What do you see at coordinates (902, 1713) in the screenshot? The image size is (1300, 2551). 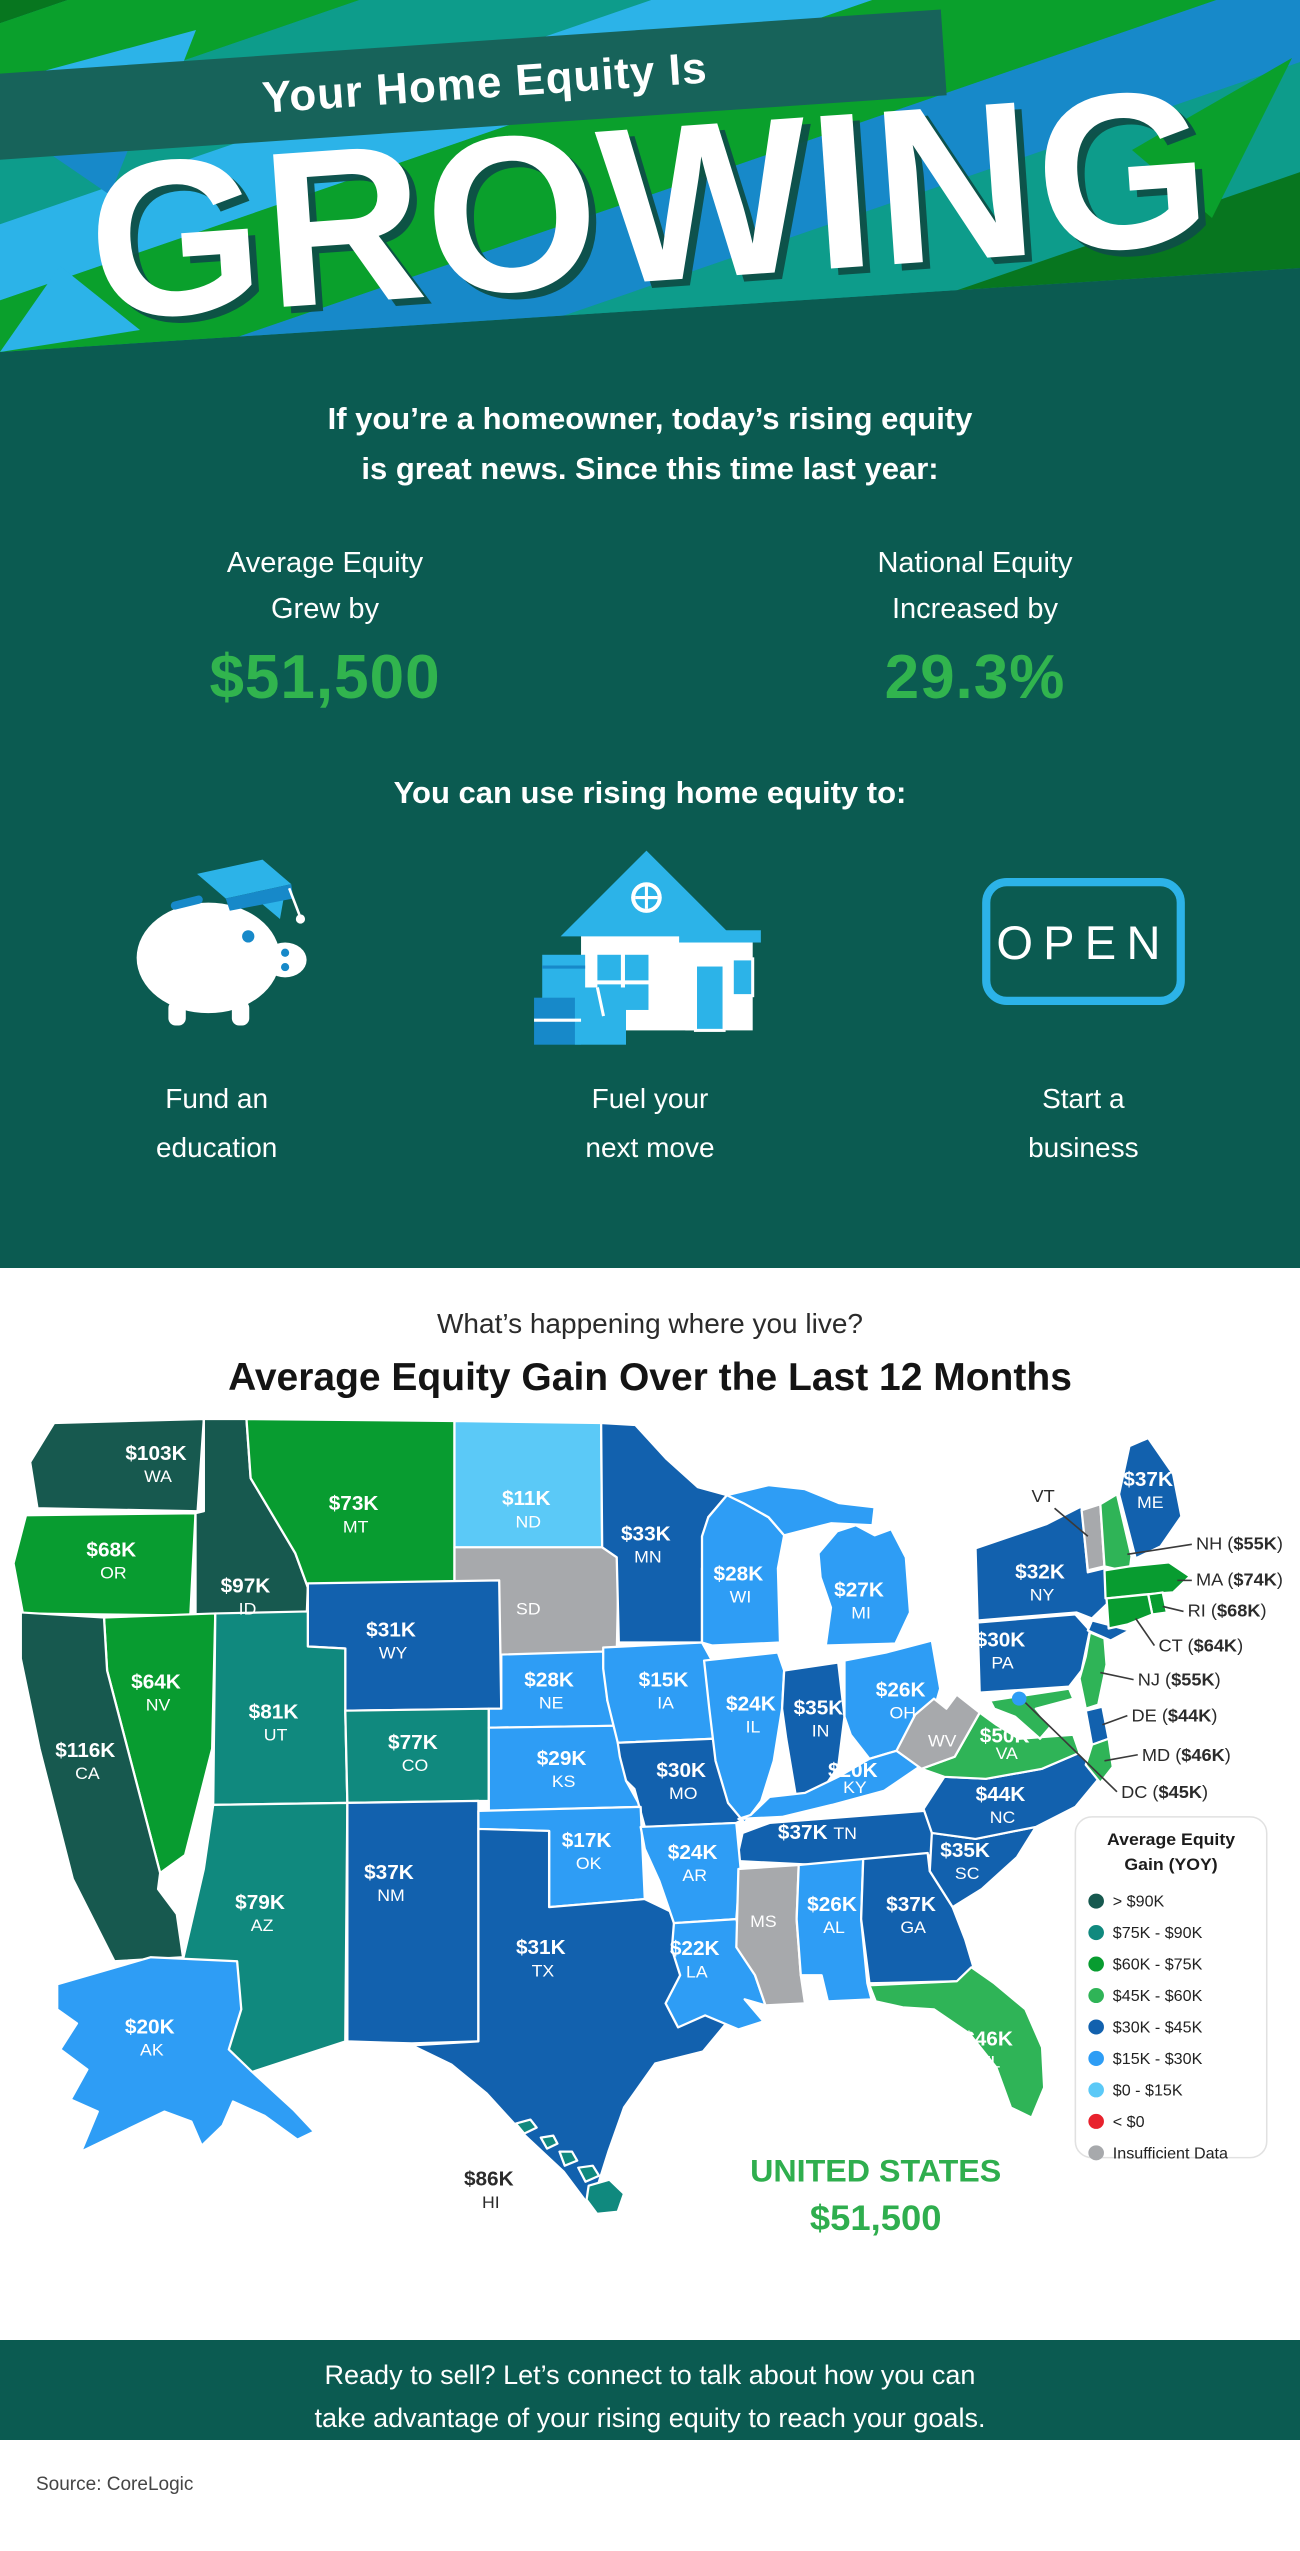 I see `state-abbr-oh: OH` at bounding box center [902, 1713].